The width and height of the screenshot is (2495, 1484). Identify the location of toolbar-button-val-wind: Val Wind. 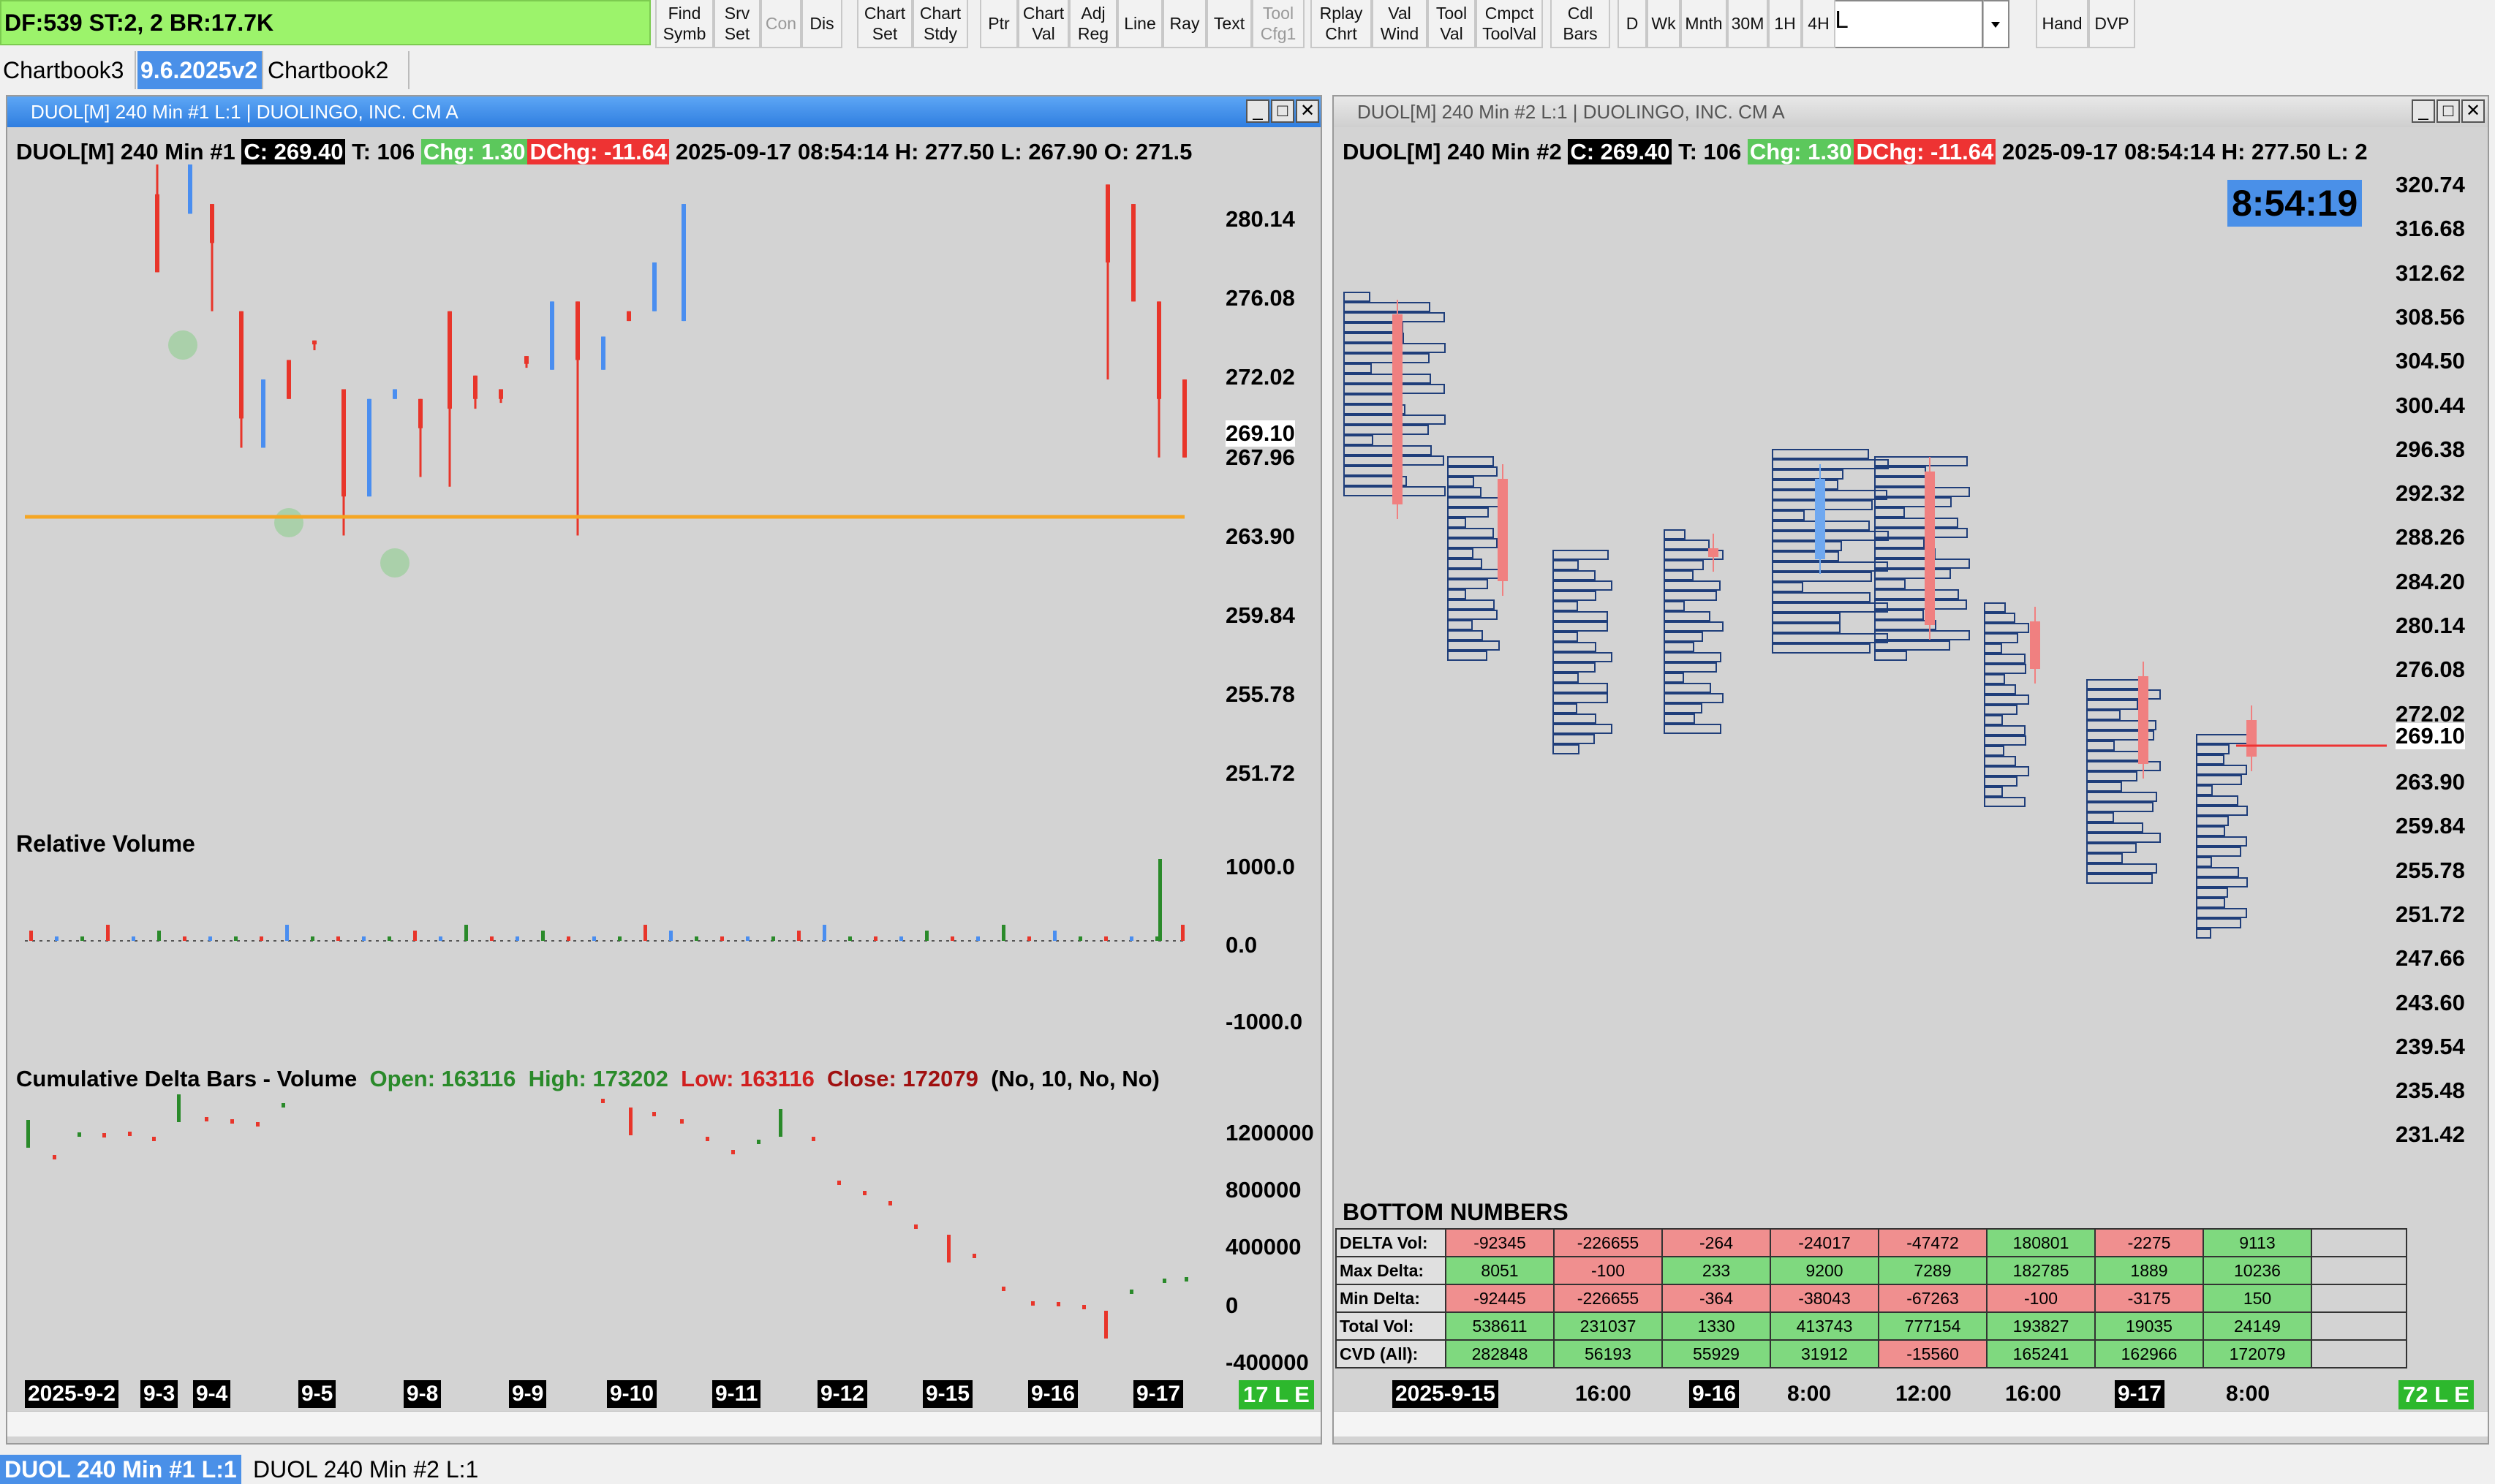
(1400, 24).